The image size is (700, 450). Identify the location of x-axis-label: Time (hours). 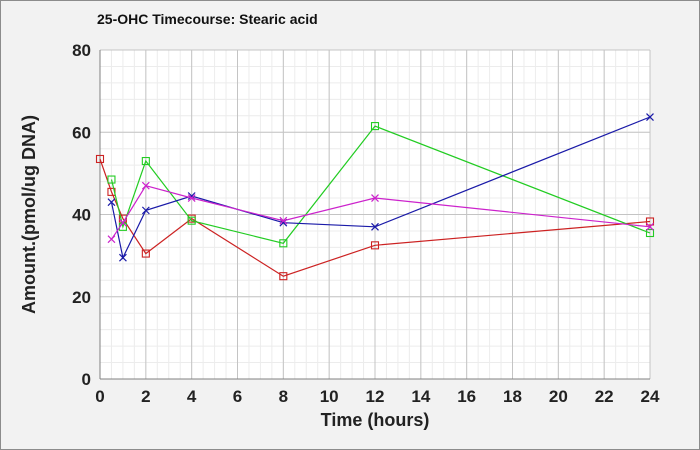
(375, 420).